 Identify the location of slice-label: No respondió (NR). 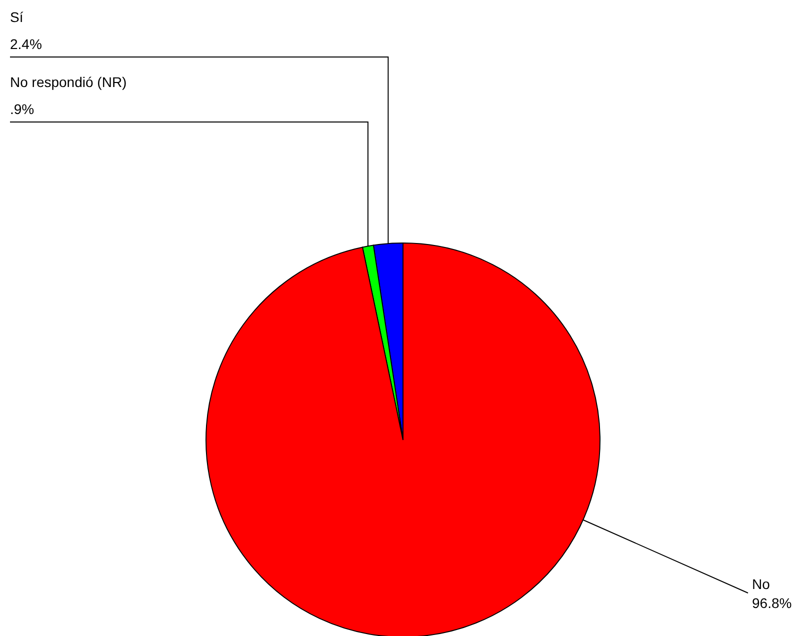
(68, 82).